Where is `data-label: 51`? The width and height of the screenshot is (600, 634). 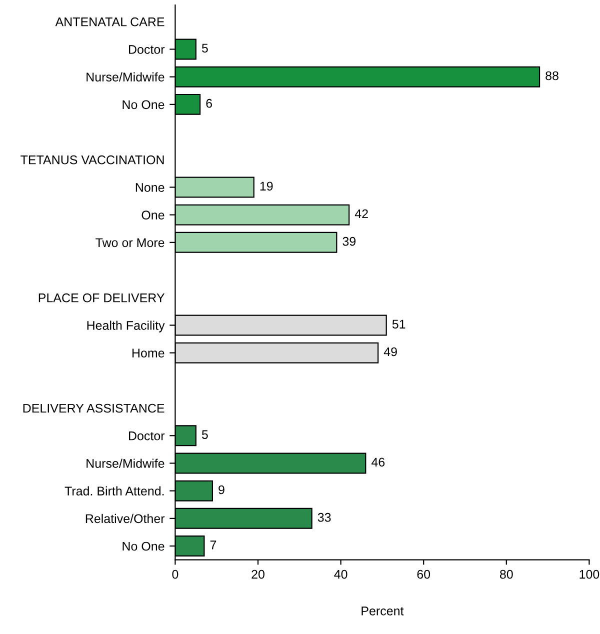
data-label: 51 is located at coordinates (399, 324).